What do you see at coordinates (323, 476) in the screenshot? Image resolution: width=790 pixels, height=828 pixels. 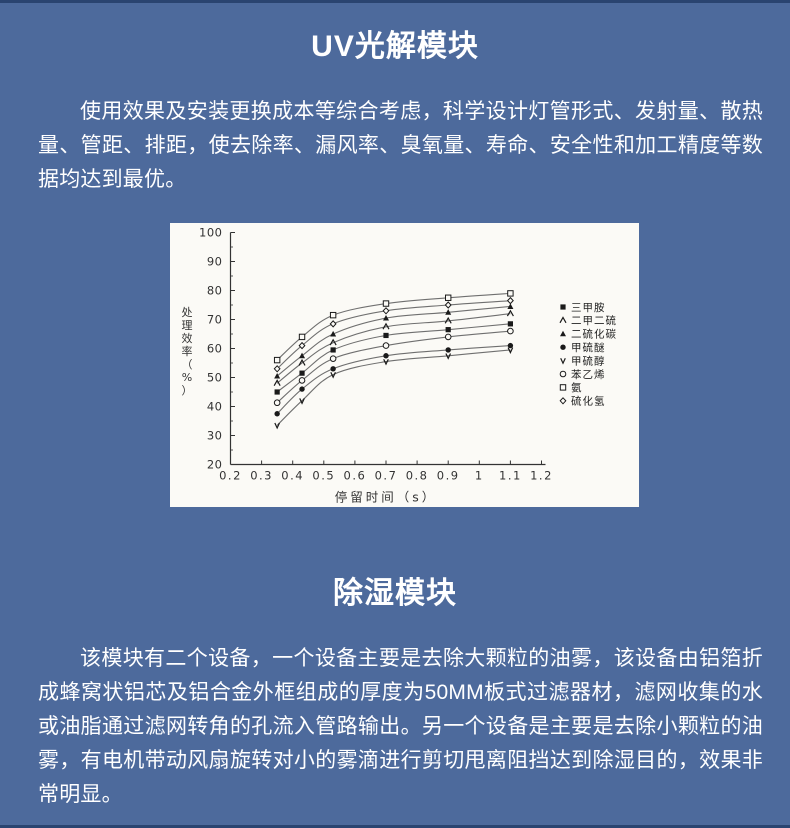 I see `svg-text: 0.5` at bounding box center [323, 476].